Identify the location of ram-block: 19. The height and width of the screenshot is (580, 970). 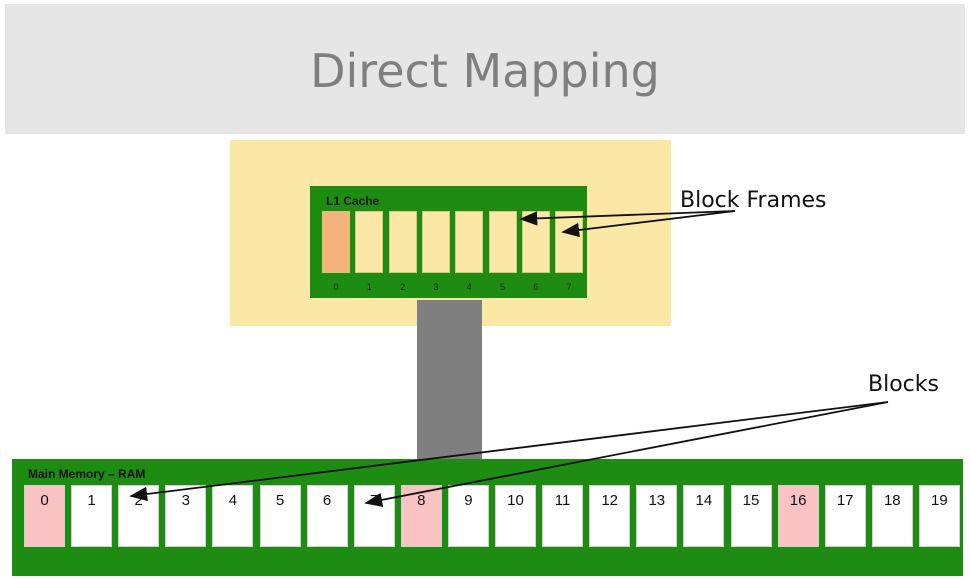
(939, 516).